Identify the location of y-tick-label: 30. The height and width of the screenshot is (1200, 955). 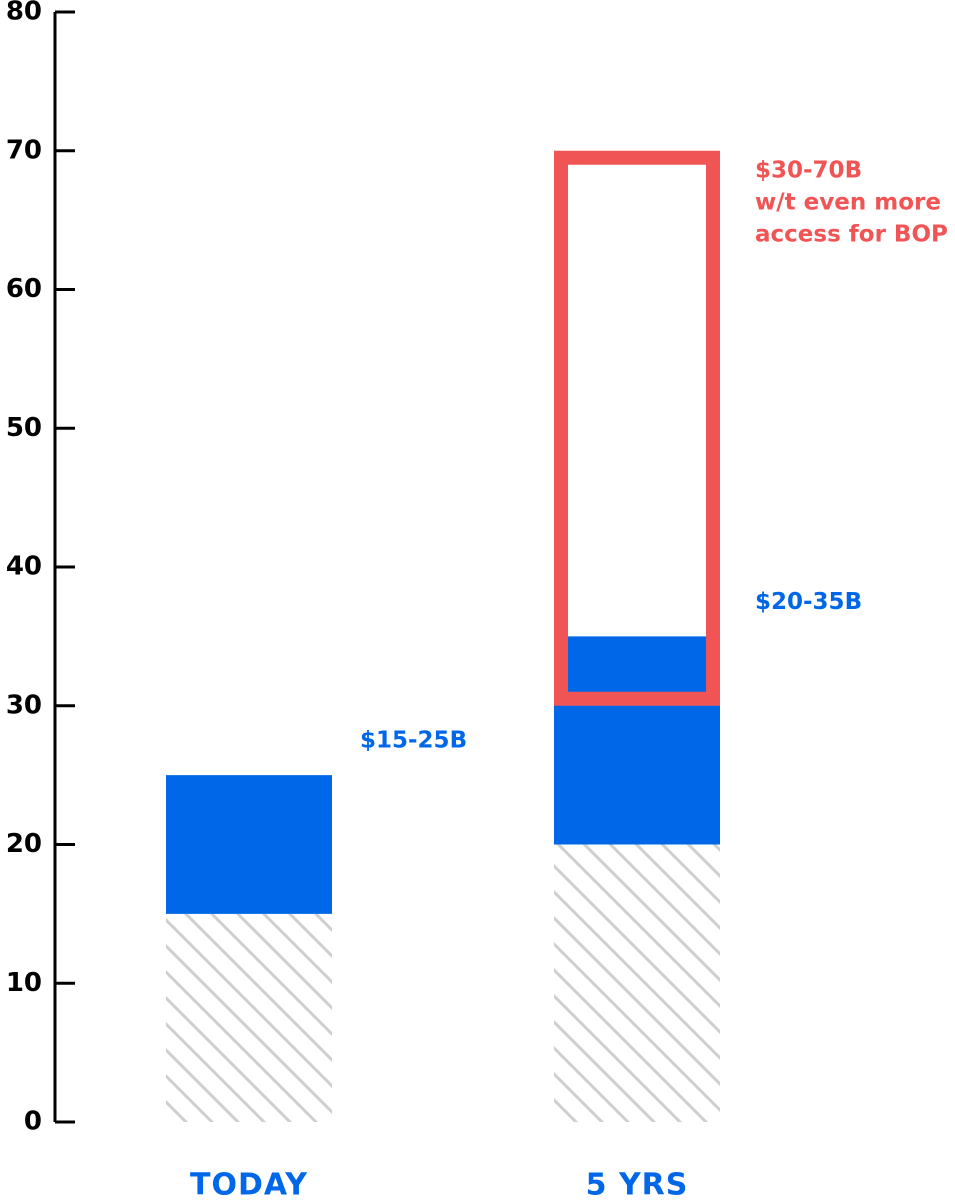
(24, 705).